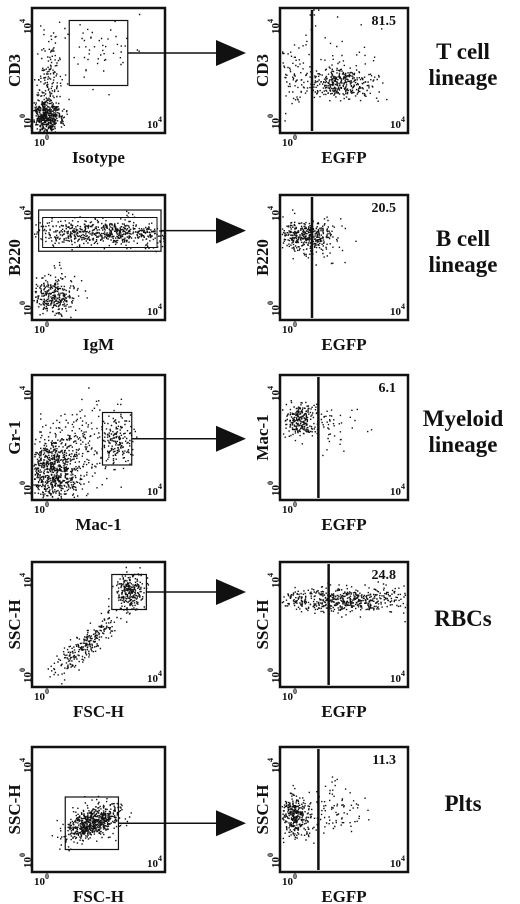 The height and width of the screenshot is (904, 520). I want to click on percent-label: 24.8, so click(384, 575).